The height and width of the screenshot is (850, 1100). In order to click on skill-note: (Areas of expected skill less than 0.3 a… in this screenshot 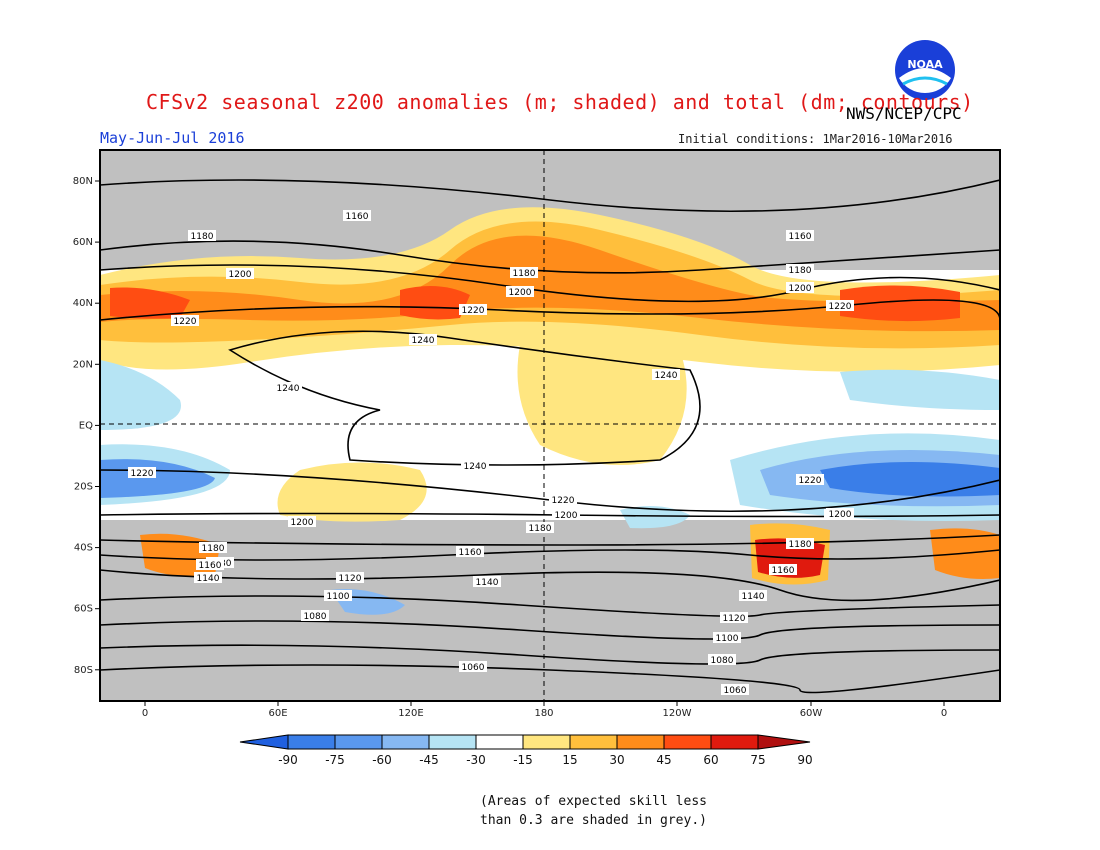, I will do `click(593, 811)`.